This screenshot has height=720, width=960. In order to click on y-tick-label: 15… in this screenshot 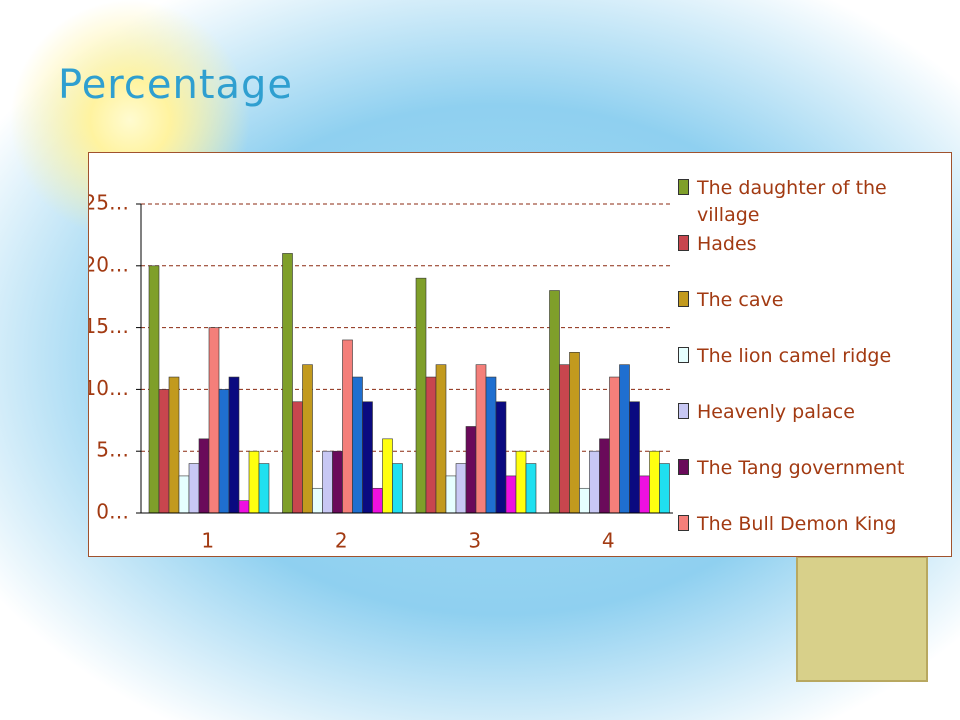, I will do `click(109, 326)`.